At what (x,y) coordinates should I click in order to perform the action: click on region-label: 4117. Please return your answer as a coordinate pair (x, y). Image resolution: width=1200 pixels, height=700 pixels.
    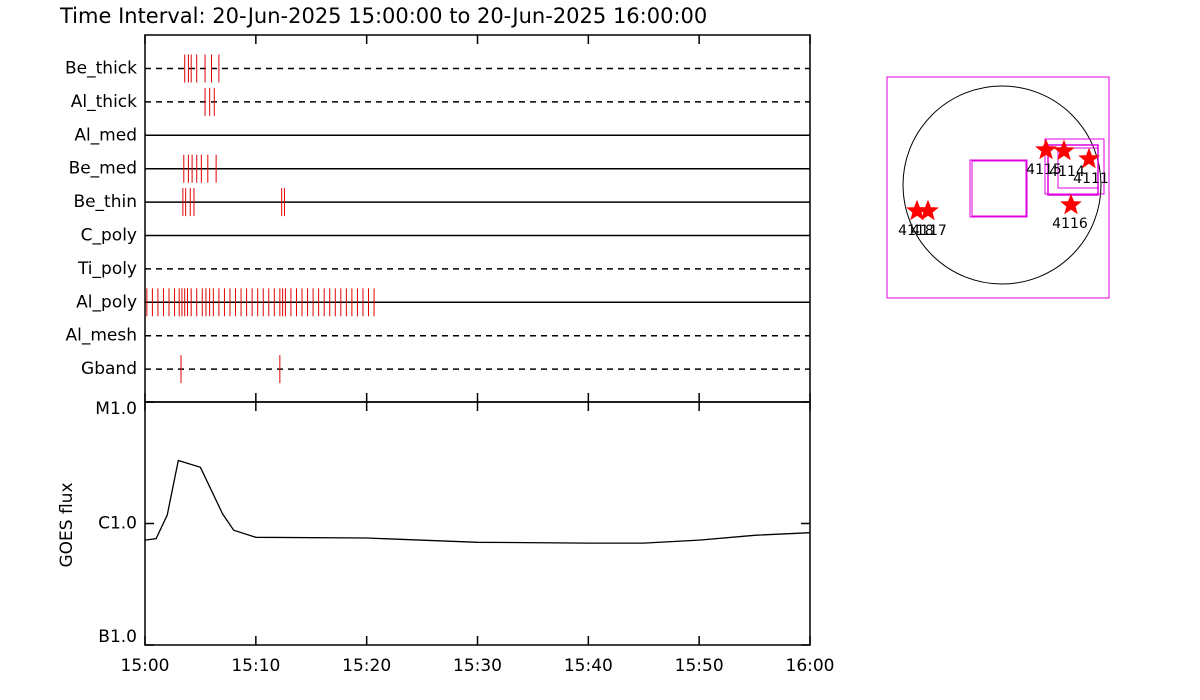
    Looking at the image, I should click on (929, 231).